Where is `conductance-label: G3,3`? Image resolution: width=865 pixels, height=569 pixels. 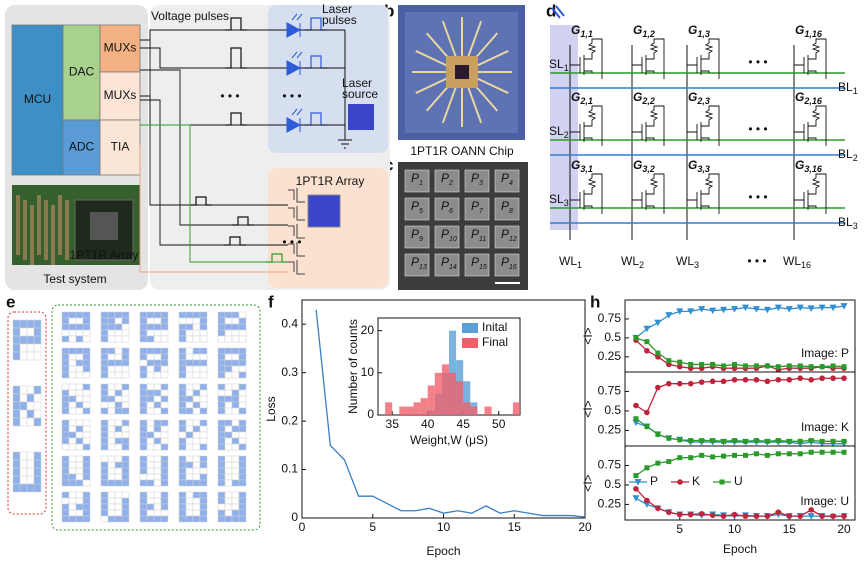 conductance-label: G3,3 is located at coordinates (699, 166).